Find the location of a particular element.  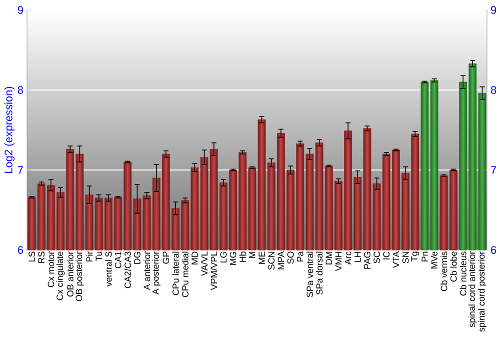

x-tick-label: CA1 is located at coordinates (118, 260).